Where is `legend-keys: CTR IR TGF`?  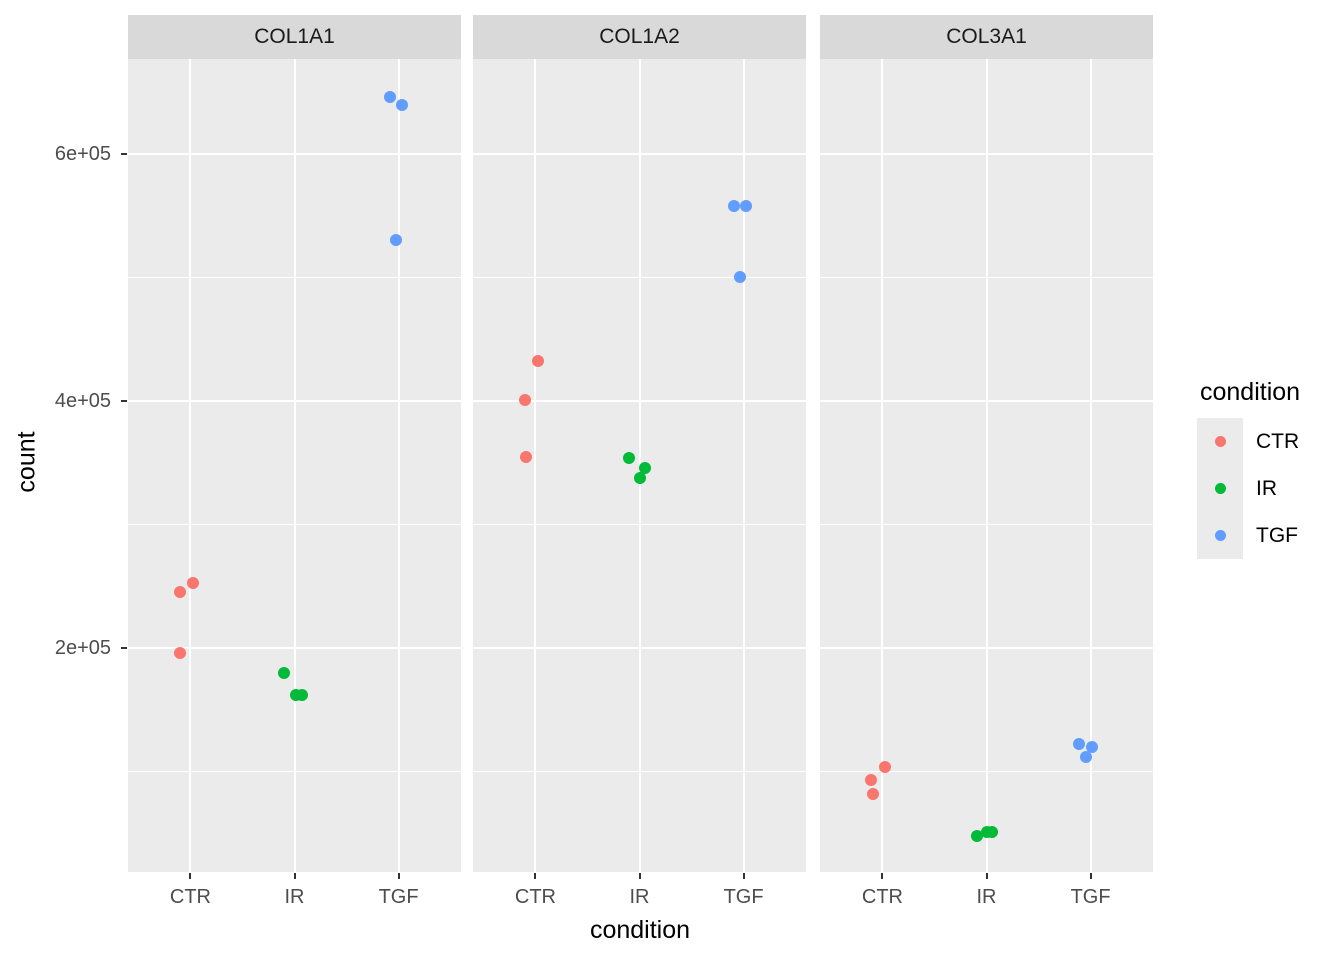 legend-keys: CTR IR TGF is located at coordinates (1248, 488).